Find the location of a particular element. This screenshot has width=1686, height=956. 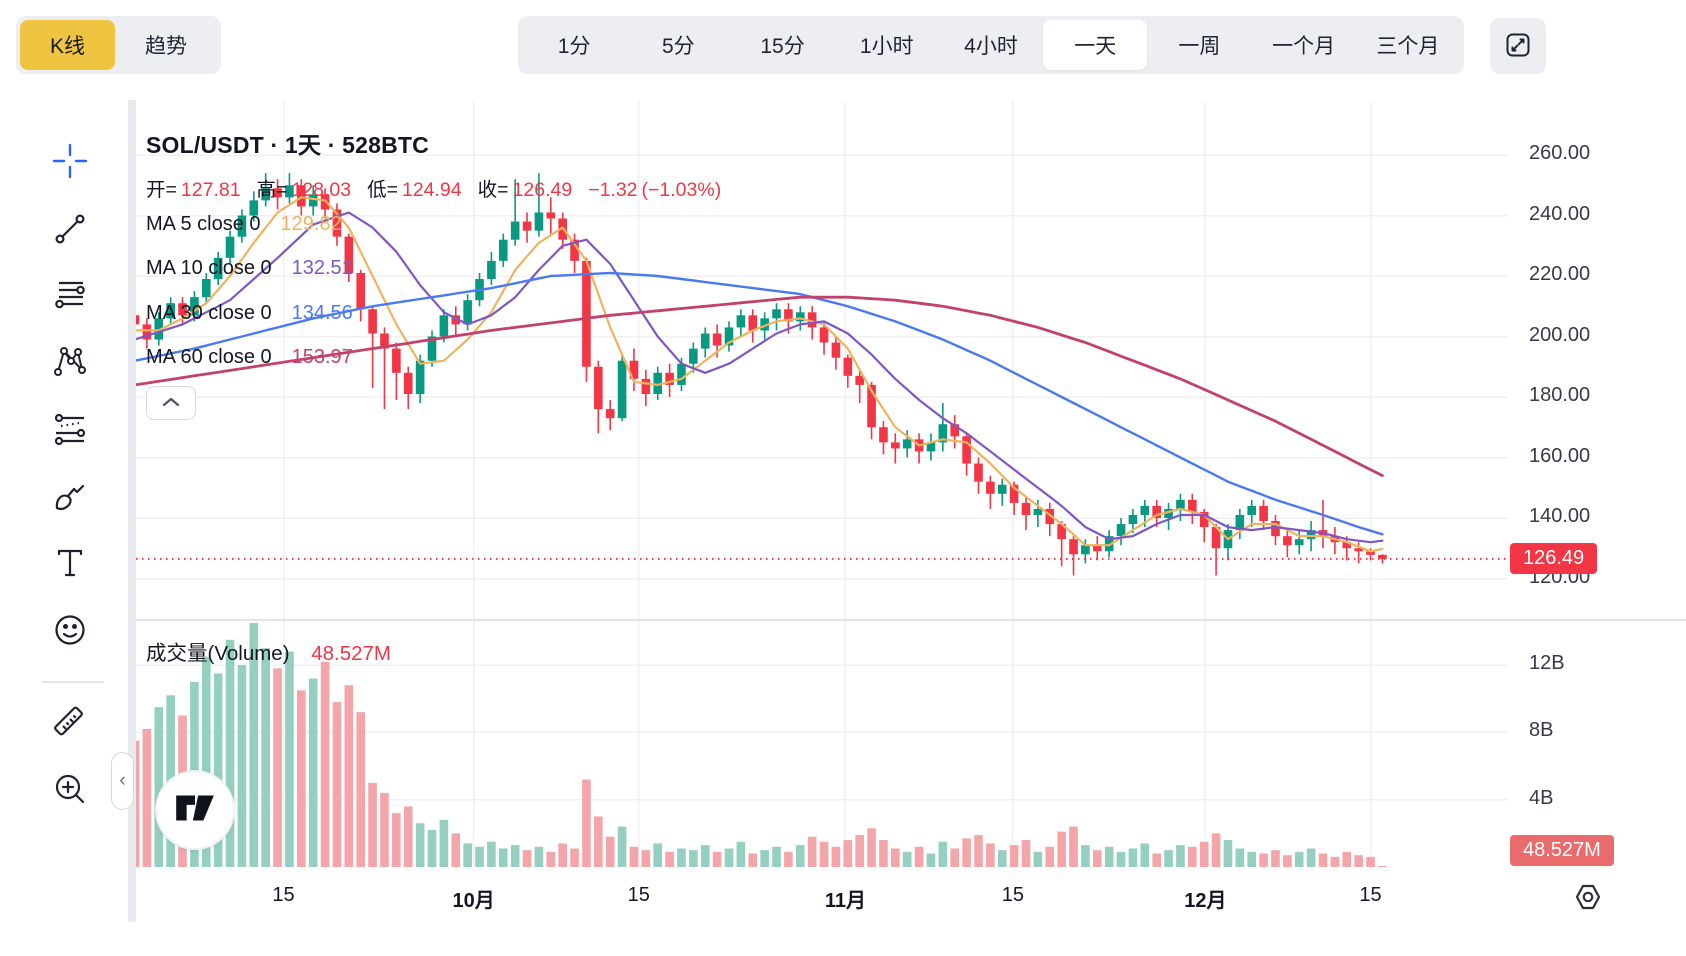

overlay-layer is located at coordinates (911, 589).